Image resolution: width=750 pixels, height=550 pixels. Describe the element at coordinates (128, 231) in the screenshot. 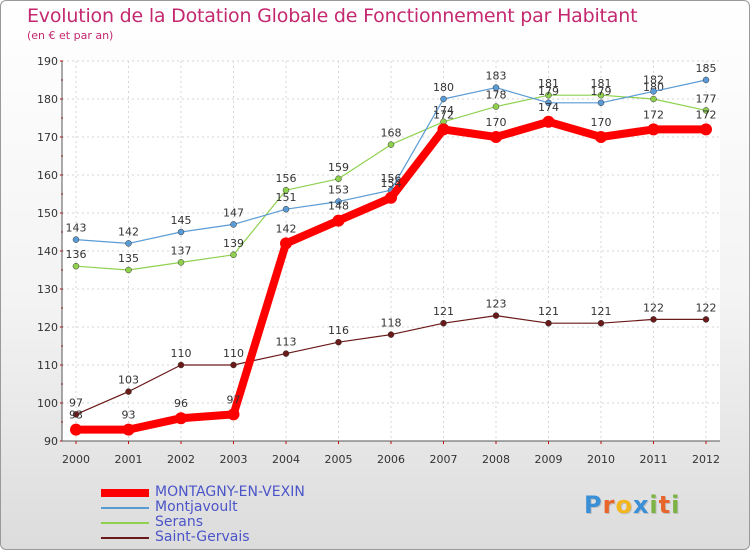

I see `data-label: 142` at that location.